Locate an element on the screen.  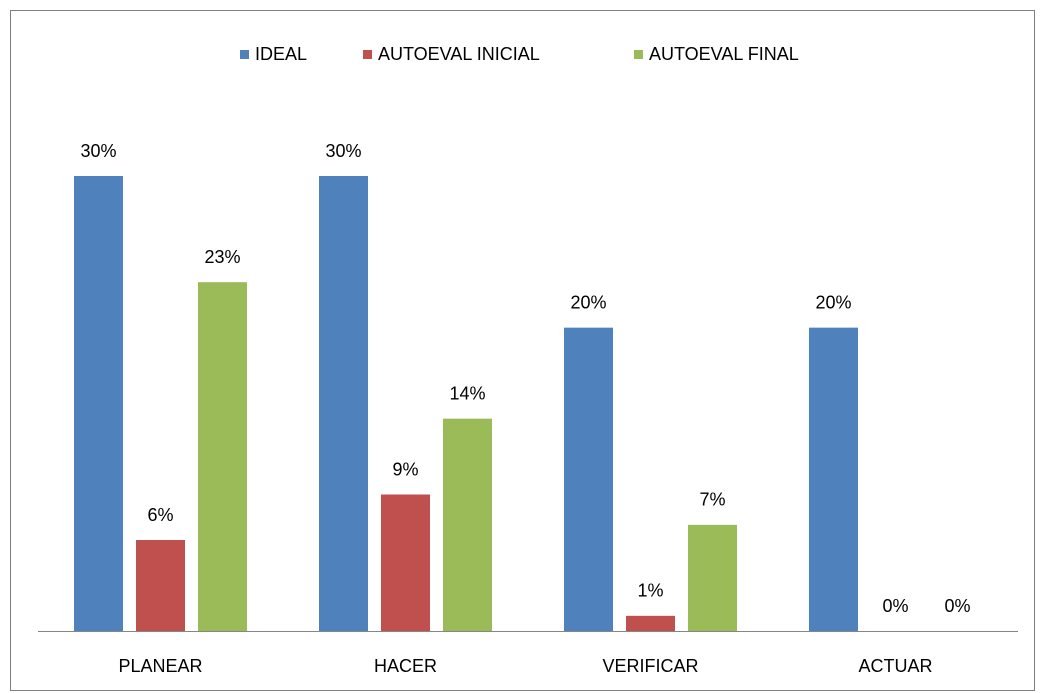
value-label: 9% is located at coordinates (405, 469).